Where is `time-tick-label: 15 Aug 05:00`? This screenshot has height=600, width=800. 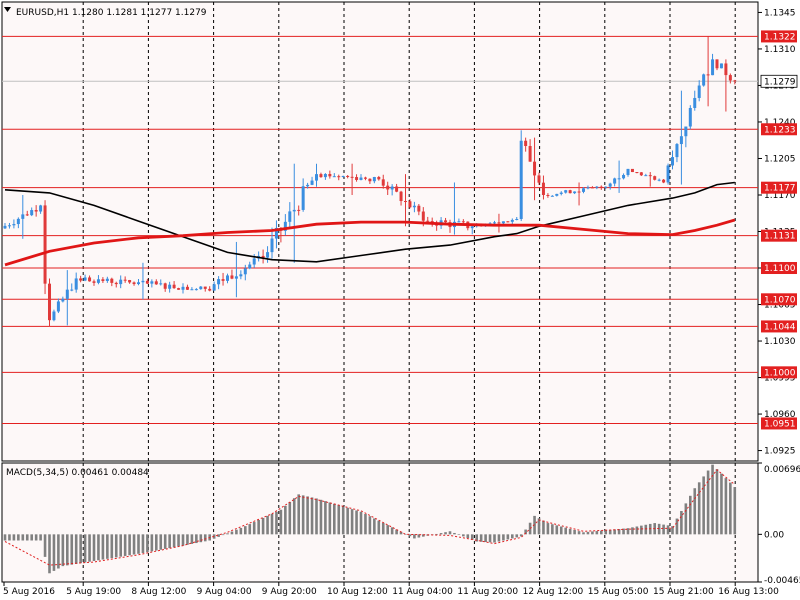 time-tick-label: 15 Aug 05:00 is located at coordinates (618, 592).